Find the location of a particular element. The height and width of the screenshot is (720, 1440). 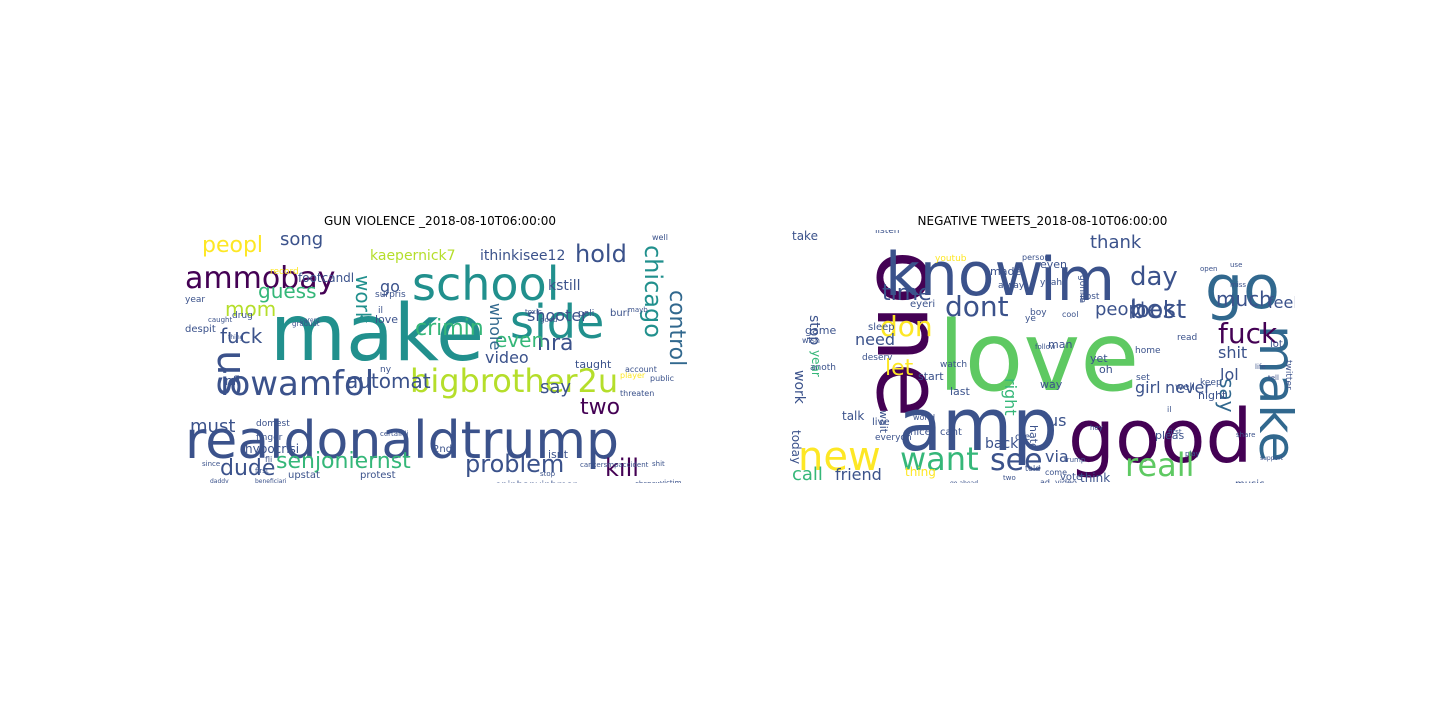

right-cloud-word: im is located at coordinates (1077, 280).